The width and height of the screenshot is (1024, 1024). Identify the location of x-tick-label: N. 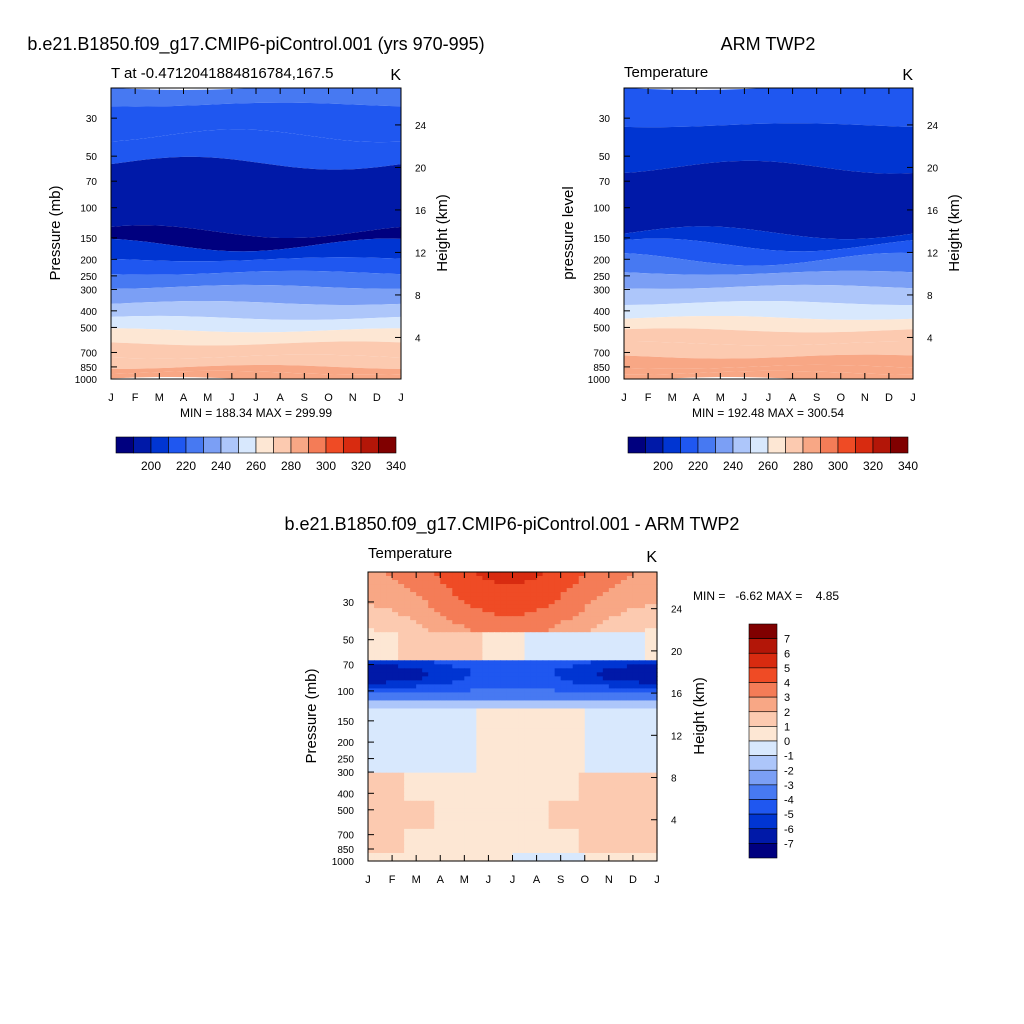
(353, 398).